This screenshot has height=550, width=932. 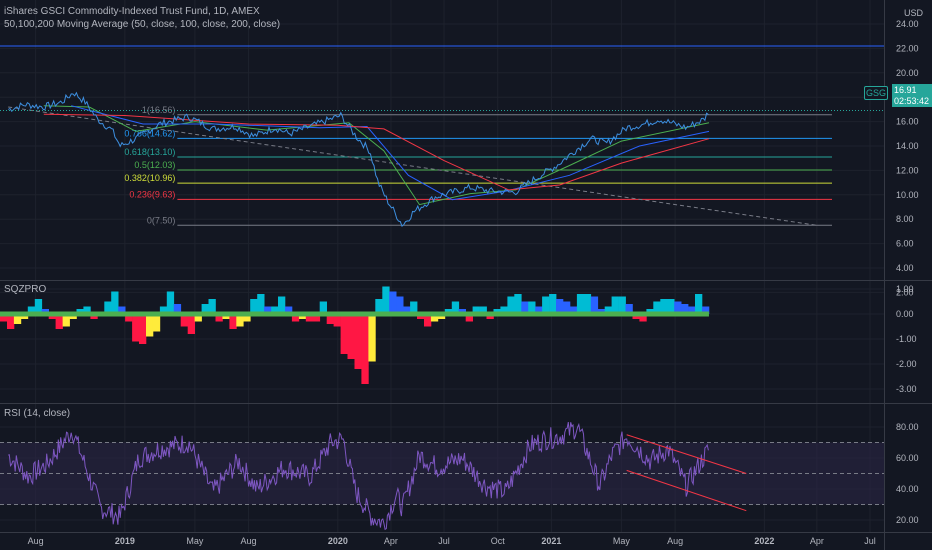 What do you see at coordinates (159, 110) in the screenshot?
I see `fib-level-label: 1(16.56)` at bounding box center [159, 110].